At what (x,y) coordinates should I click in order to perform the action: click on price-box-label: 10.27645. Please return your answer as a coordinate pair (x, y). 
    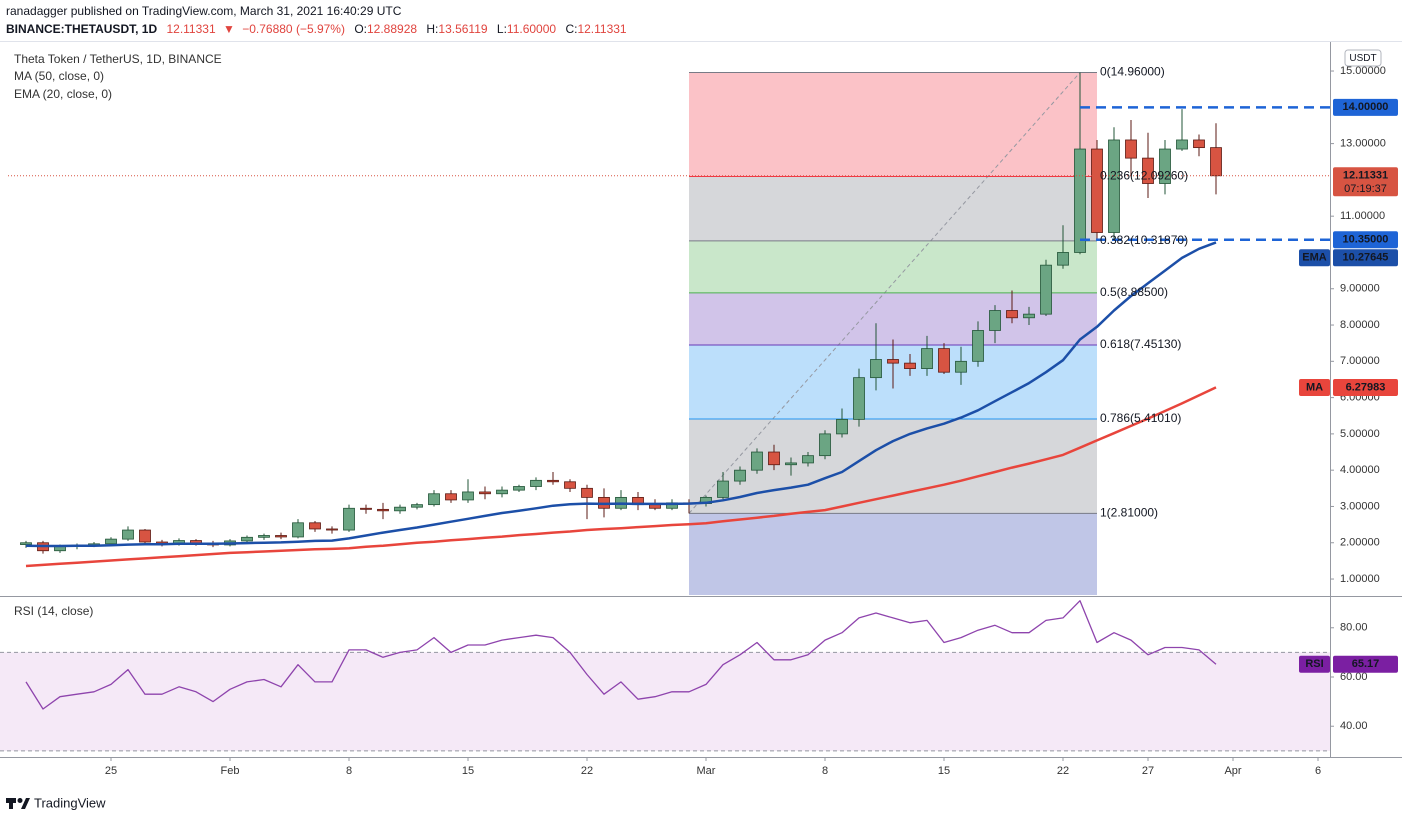
    Looking at the image, I should click on (1366, 258).